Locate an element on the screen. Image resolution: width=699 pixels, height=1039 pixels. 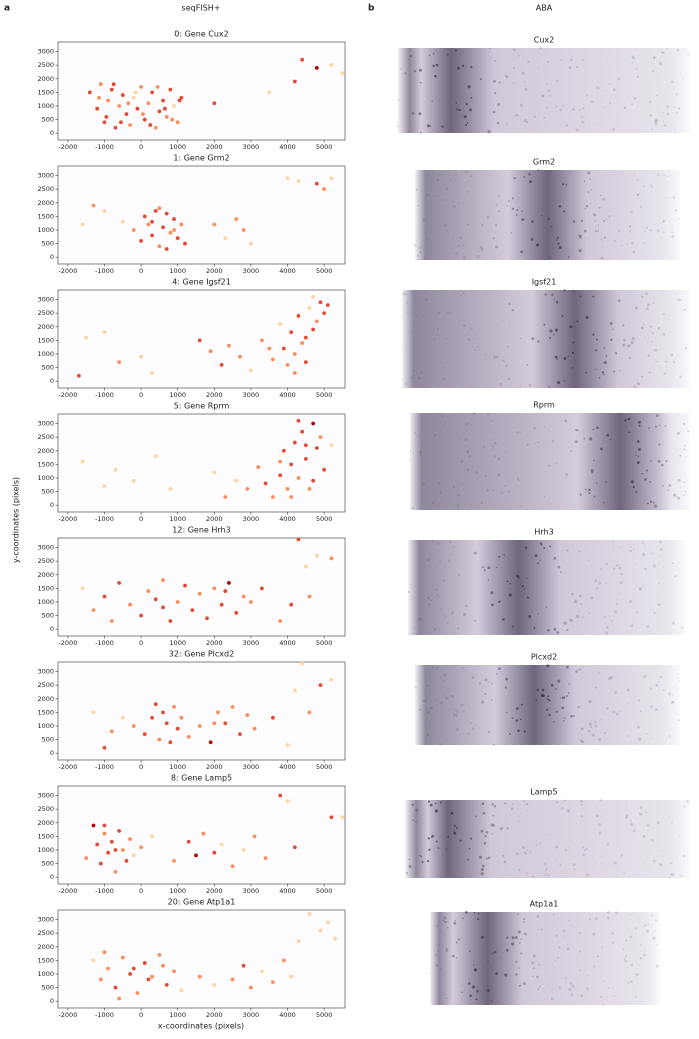
y-tick-label: 500 is located at coordinates (48, 244).